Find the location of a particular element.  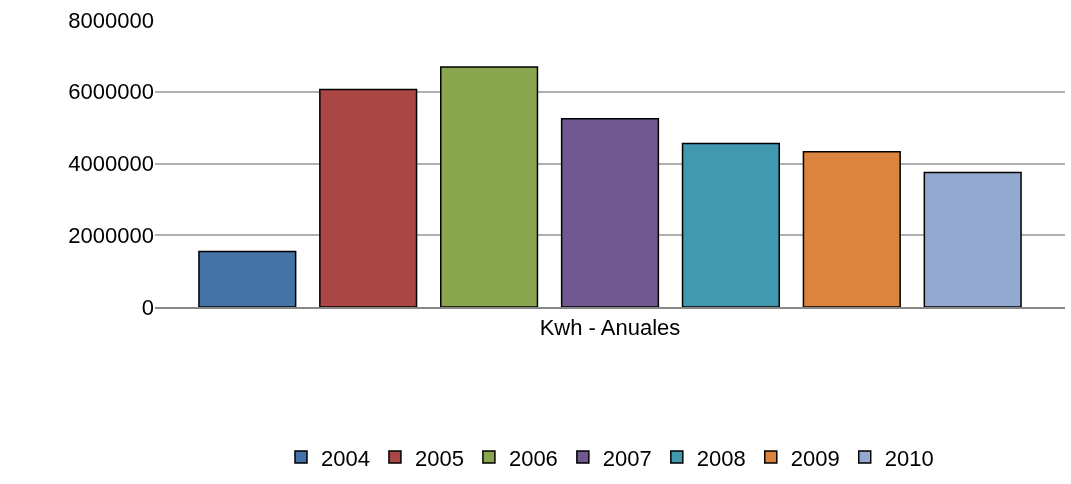

y-tick-label: 8000000 is located at coordinates (111, 20).